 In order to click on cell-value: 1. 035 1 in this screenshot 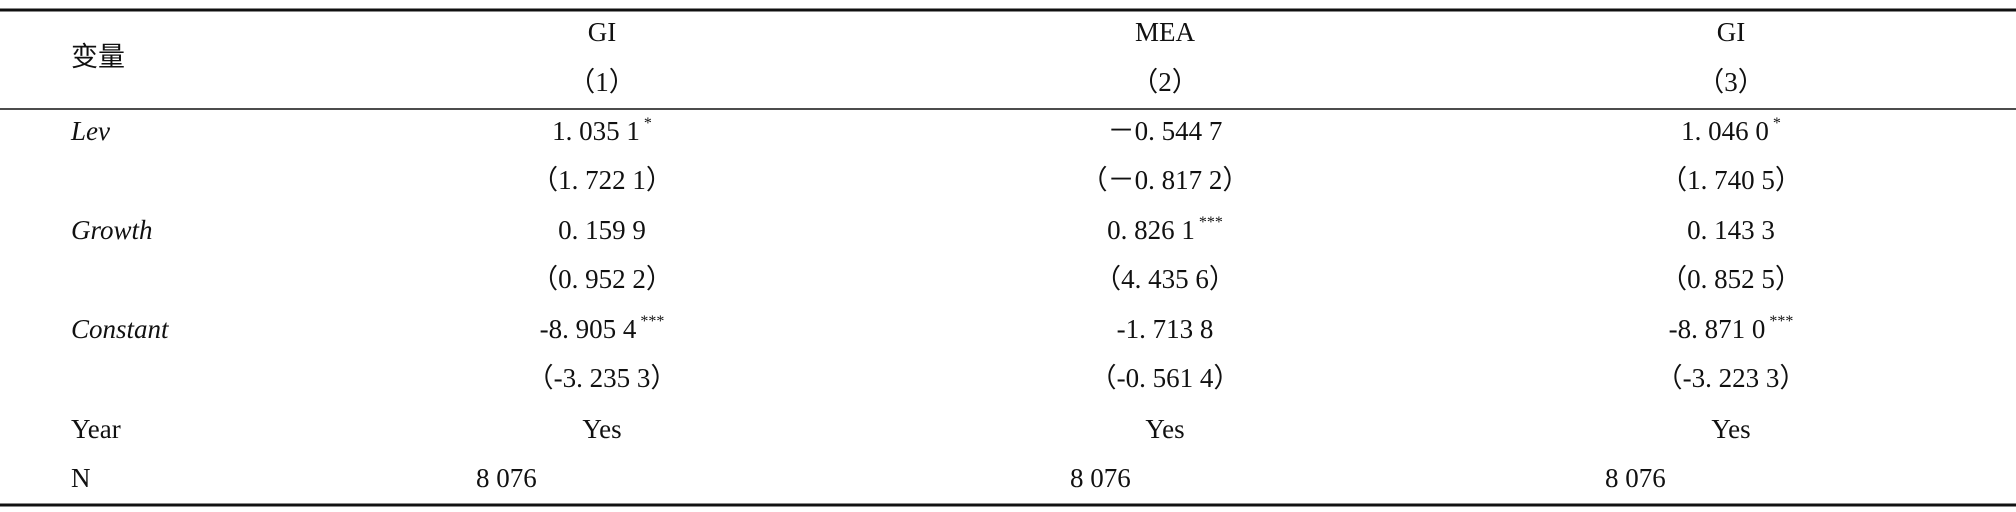, I will do `click(596, 131)`.